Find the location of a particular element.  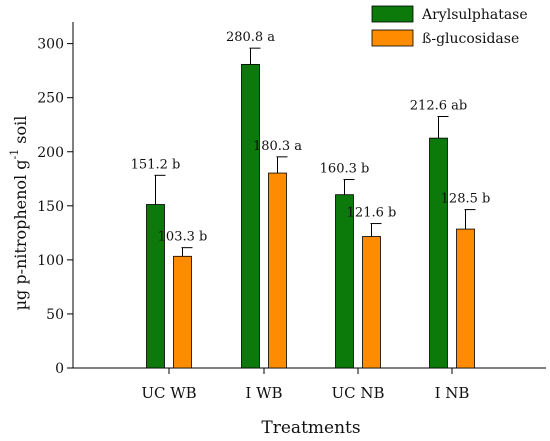

y-tick-label: 150 is located at coordinates (50, 207).